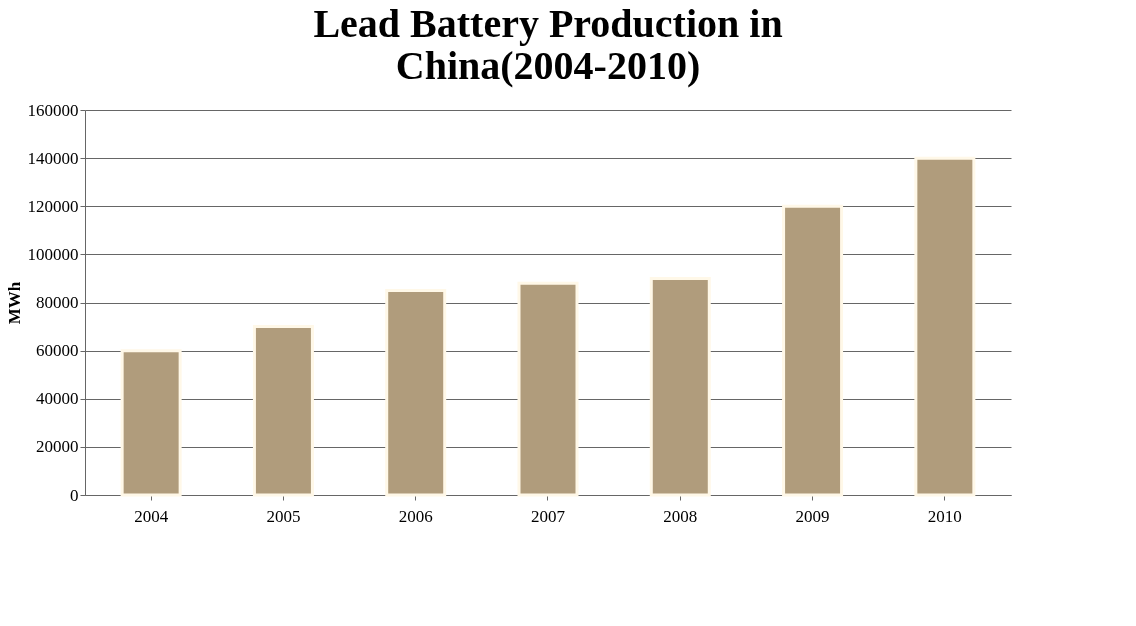 The height and width of the screenshot is (626, 1136). What do you see at coordinates (53, 254) in the screenshot?
I see `y-tick-label: 100000` at bounding box center [53, 254].